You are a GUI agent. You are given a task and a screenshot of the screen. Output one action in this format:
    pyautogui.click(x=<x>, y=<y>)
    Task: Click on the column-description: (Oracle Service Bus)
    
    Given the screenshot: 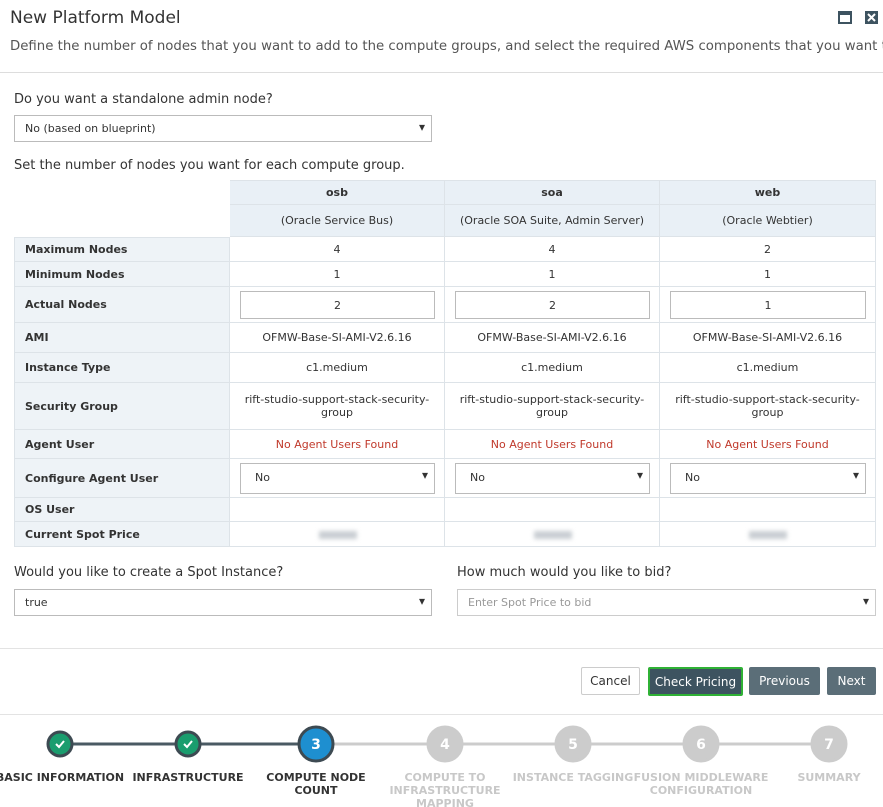 What is the action you would take?
    pyautogui.click(x=337, y=221)
    